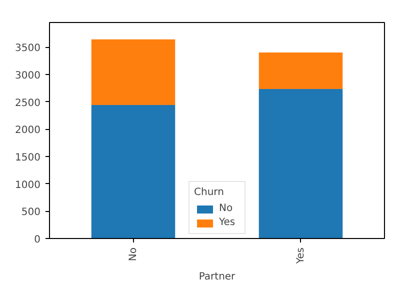 This screenshot has width=401, height=285. I want to click on y-tick-label: 3500, so click(28, 48).